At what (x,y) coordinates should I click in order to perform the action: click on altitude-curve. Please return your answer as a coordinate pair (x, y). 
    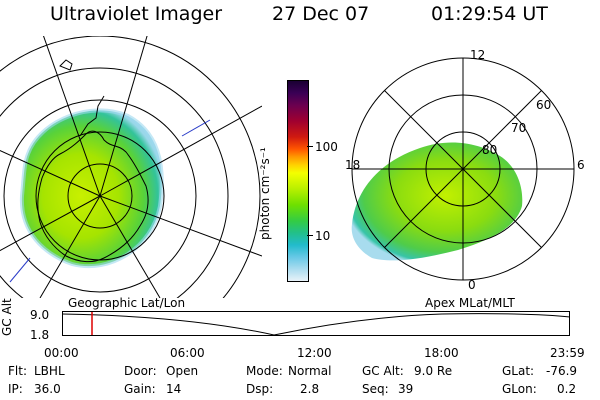
    Looking at the image, I should click on (316, 324).